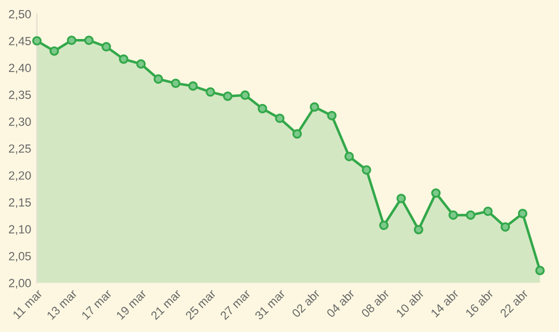 This screenshot has height=332, width=559. I want to click on y-tick-label: 2,35, so click(19, 95).